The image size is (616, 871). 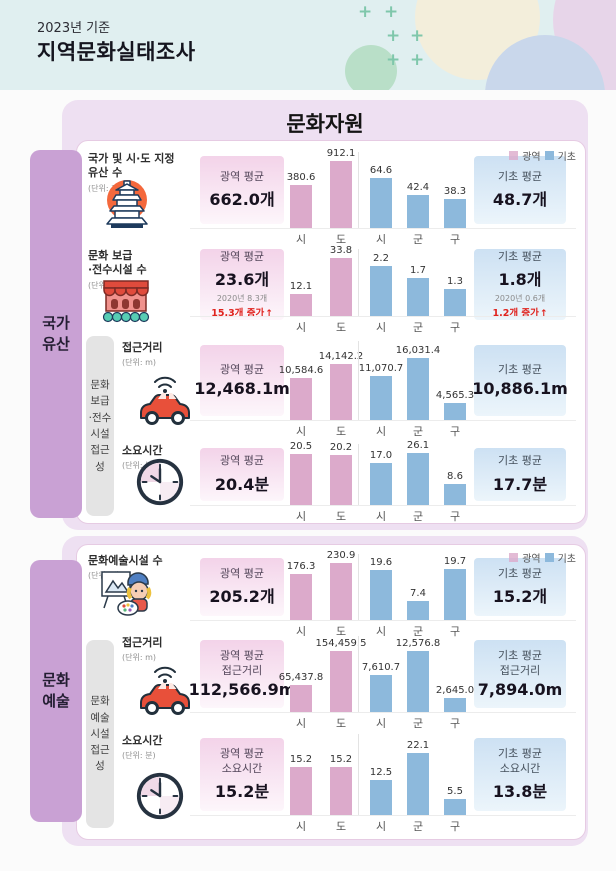 I want to click on regional-bars: 15.2 시 15.2 도, so click(x=321, y=781).